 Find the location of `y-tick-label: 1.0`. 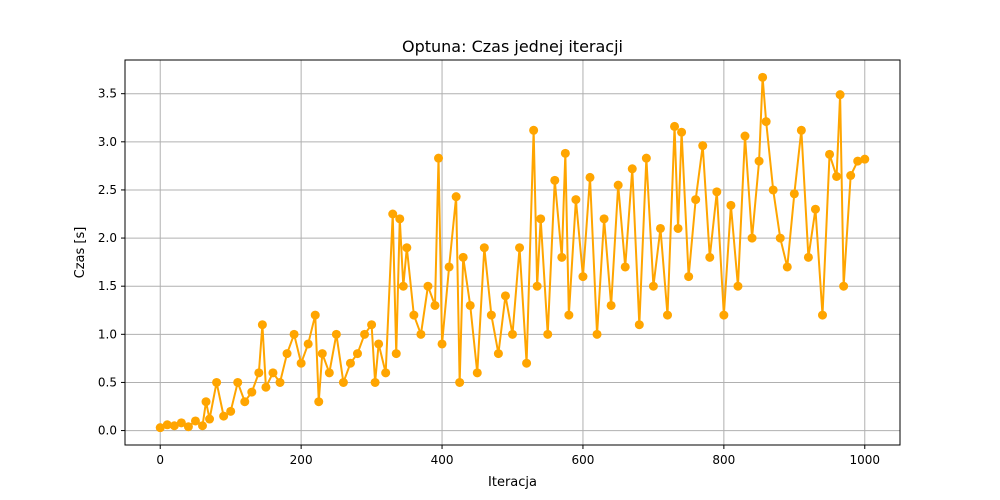

y-tick-label: 1.0 is located at coordinates (107, 334).